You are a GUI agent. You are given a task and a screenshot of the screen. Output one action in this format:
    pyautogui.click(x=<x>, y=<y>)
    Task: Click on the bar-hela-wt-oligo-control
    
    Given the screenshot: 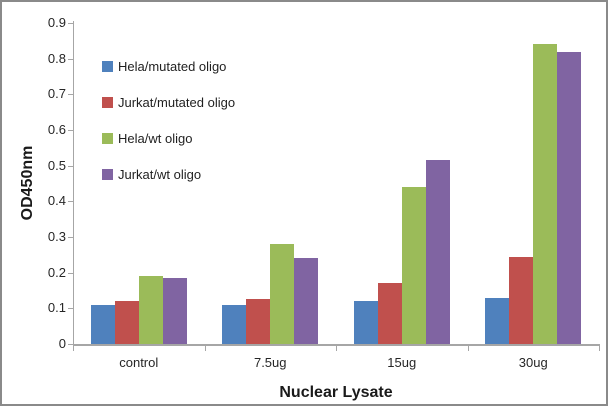 What is the action you would take?
    pyautogui.click(x=150, y=310)
    